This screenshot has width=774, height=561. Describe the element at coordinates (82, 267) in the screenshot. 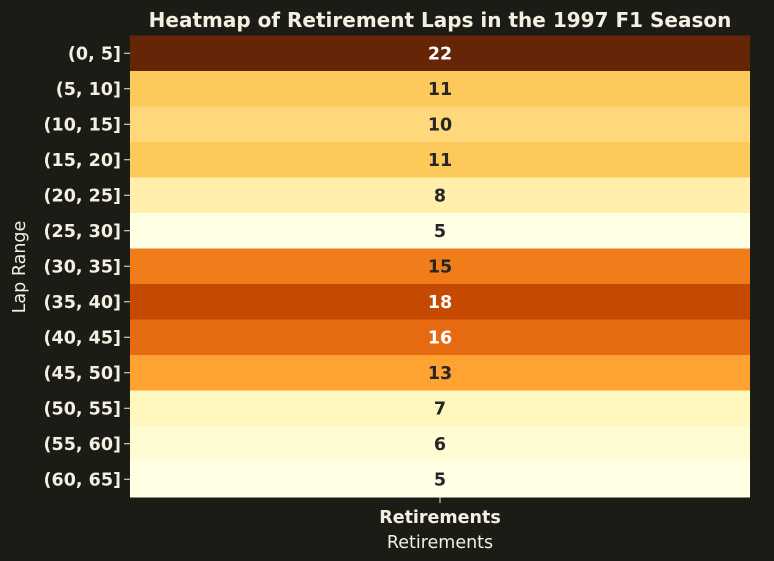

I see `y-tick-label: (30, 35]` at that location.